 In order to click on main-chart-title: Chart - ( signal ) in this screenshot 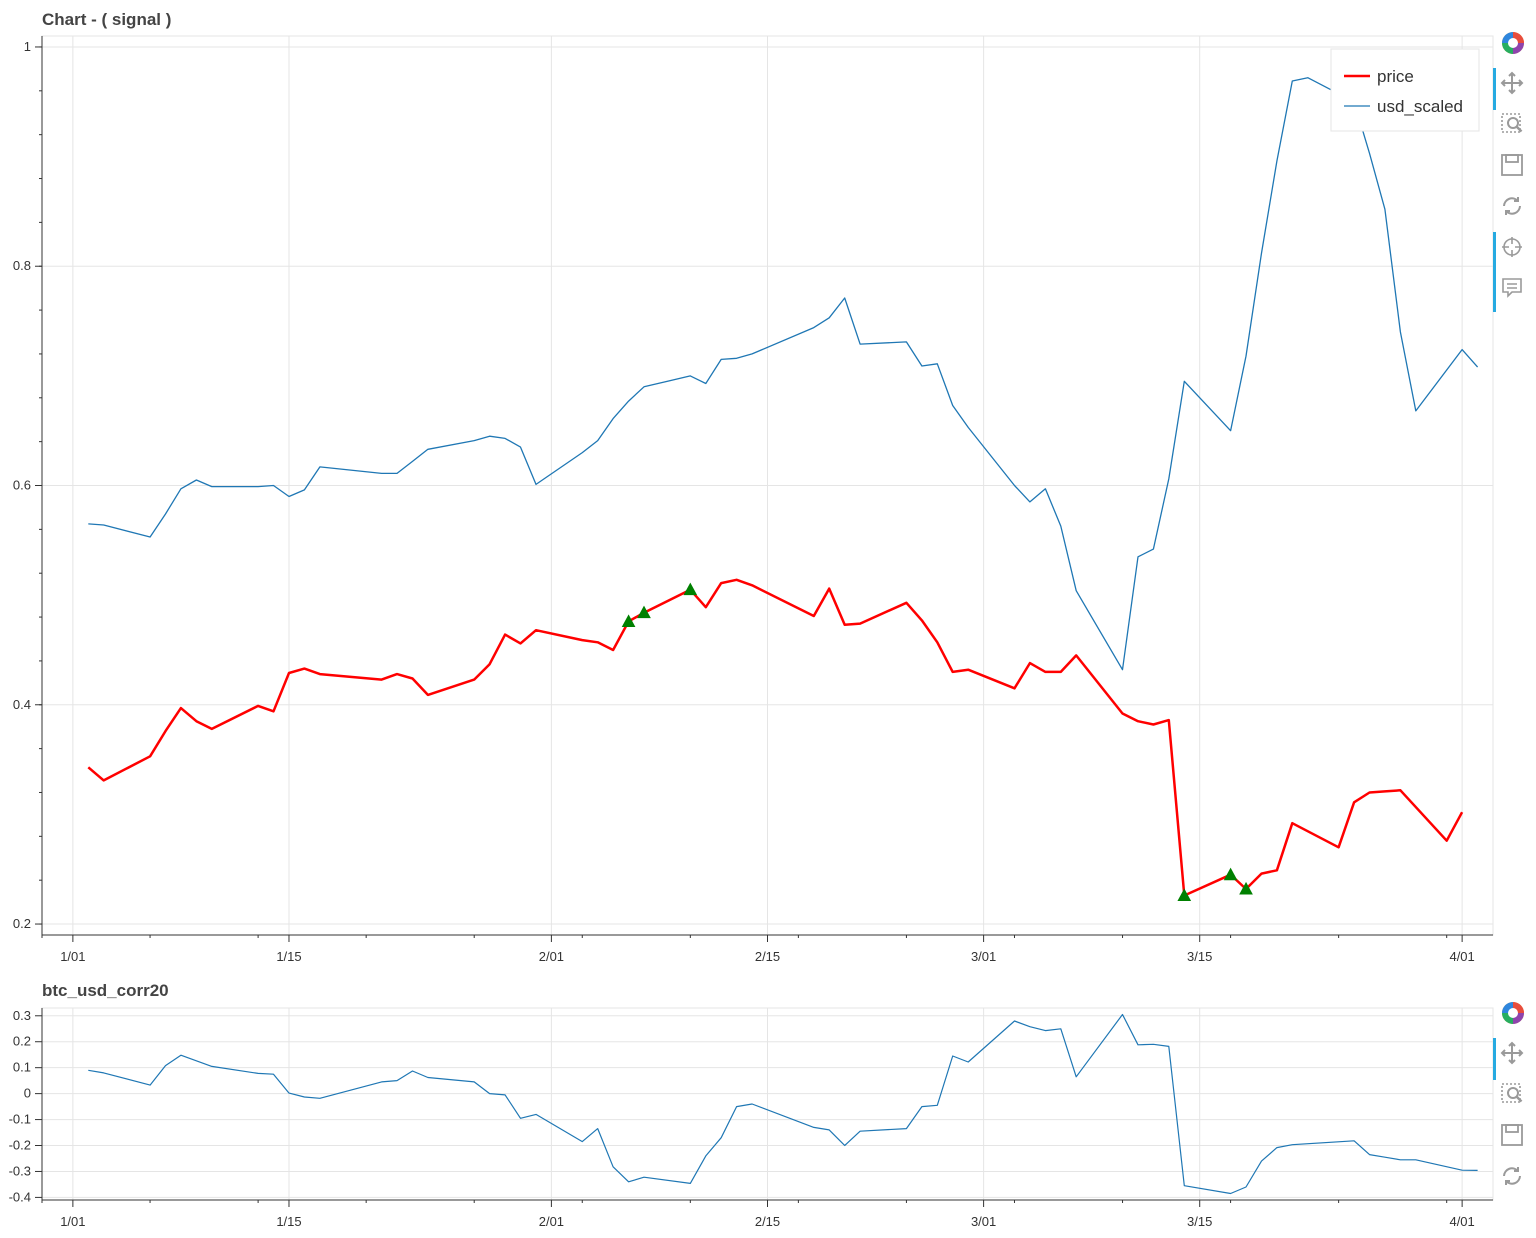, I will do `click(107, 19)`.